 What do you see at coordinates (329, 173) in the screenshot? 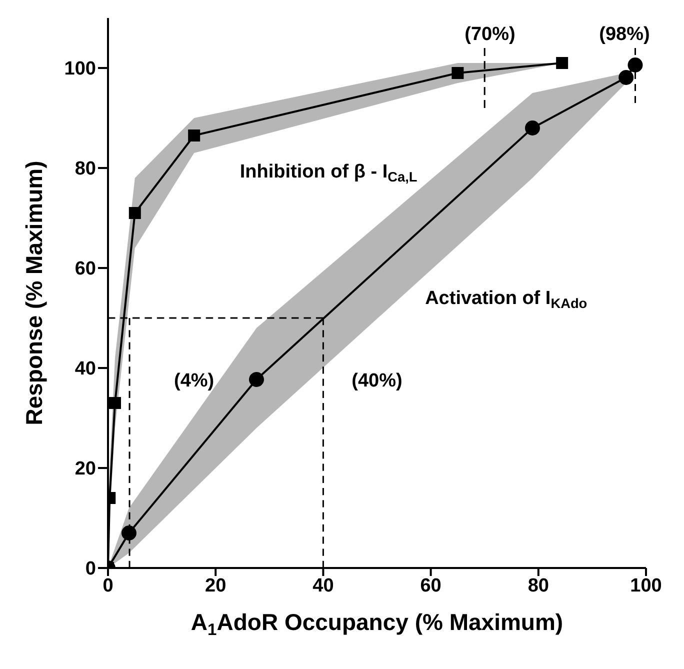
I see `annotation: Inhibition of β - I$_{Ca,L}$` at bounding box center [329, 173].